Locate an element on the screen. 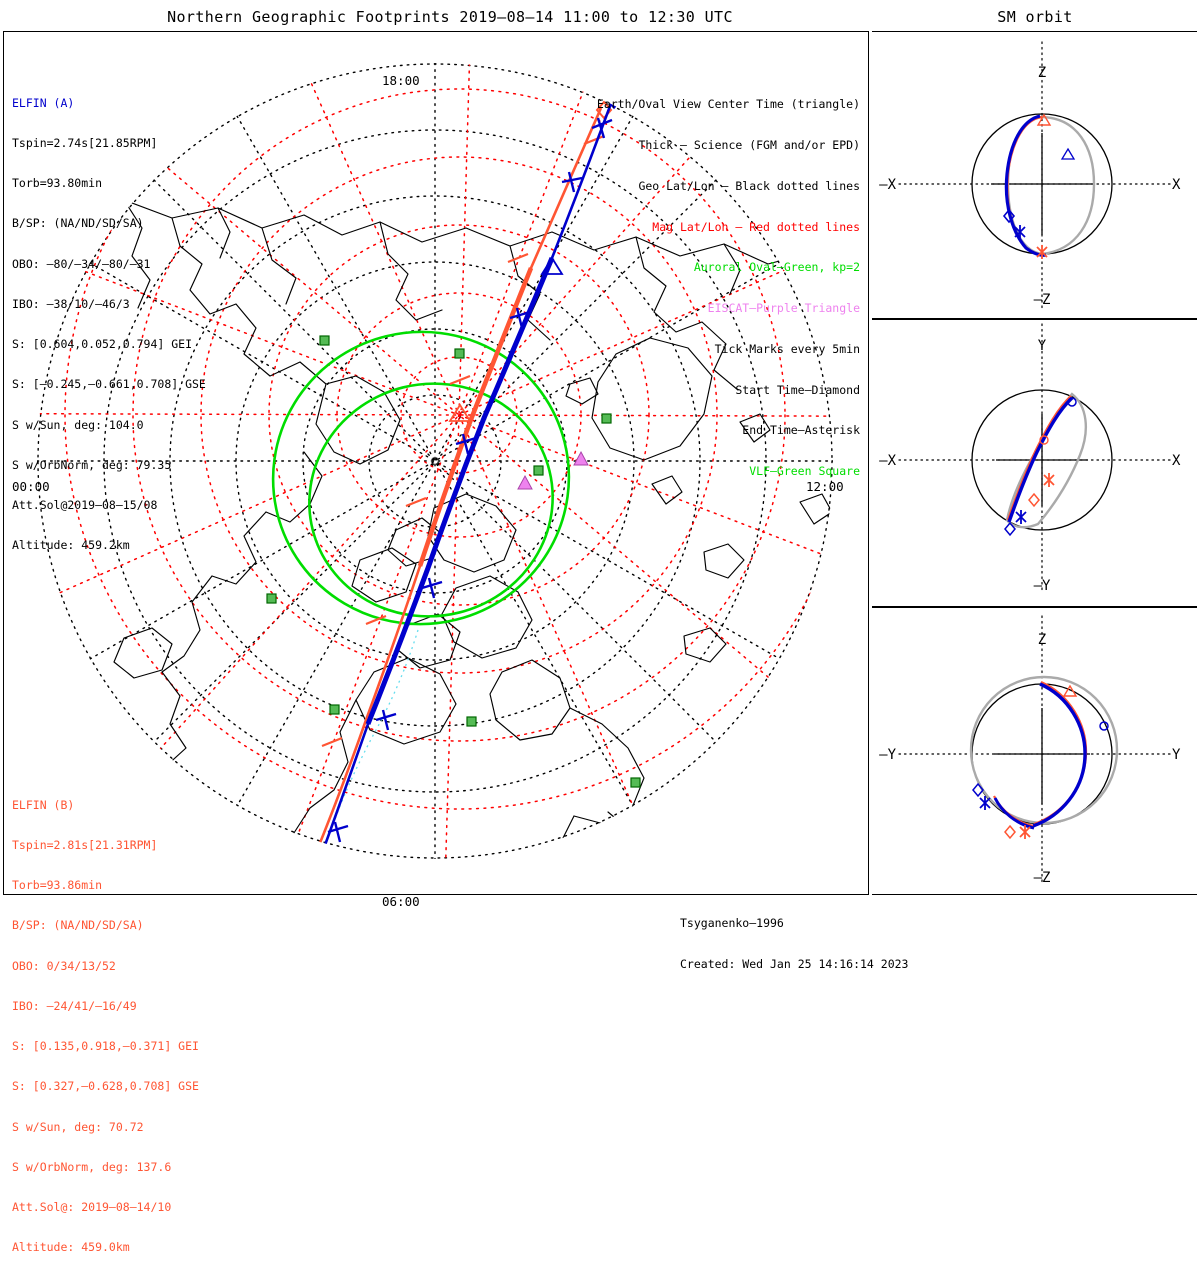 The width and height of the screenshot is (1200, 1281). axis-label-y-pos-3: Y is located at coordinates (1176, 755).